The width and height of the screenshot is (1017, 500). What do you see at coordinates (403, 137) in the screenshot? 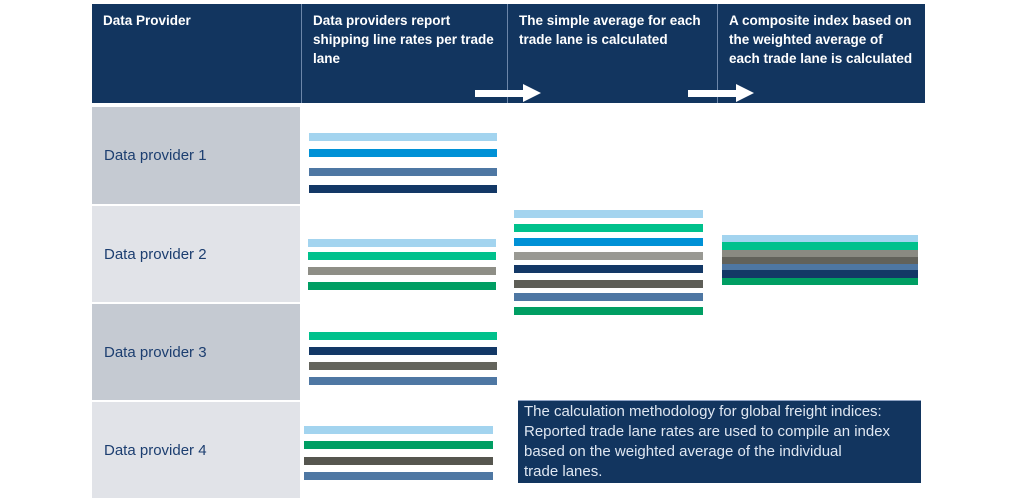
I see `provider1-rates-light-blue-bar` at bounding box center [403, 137].